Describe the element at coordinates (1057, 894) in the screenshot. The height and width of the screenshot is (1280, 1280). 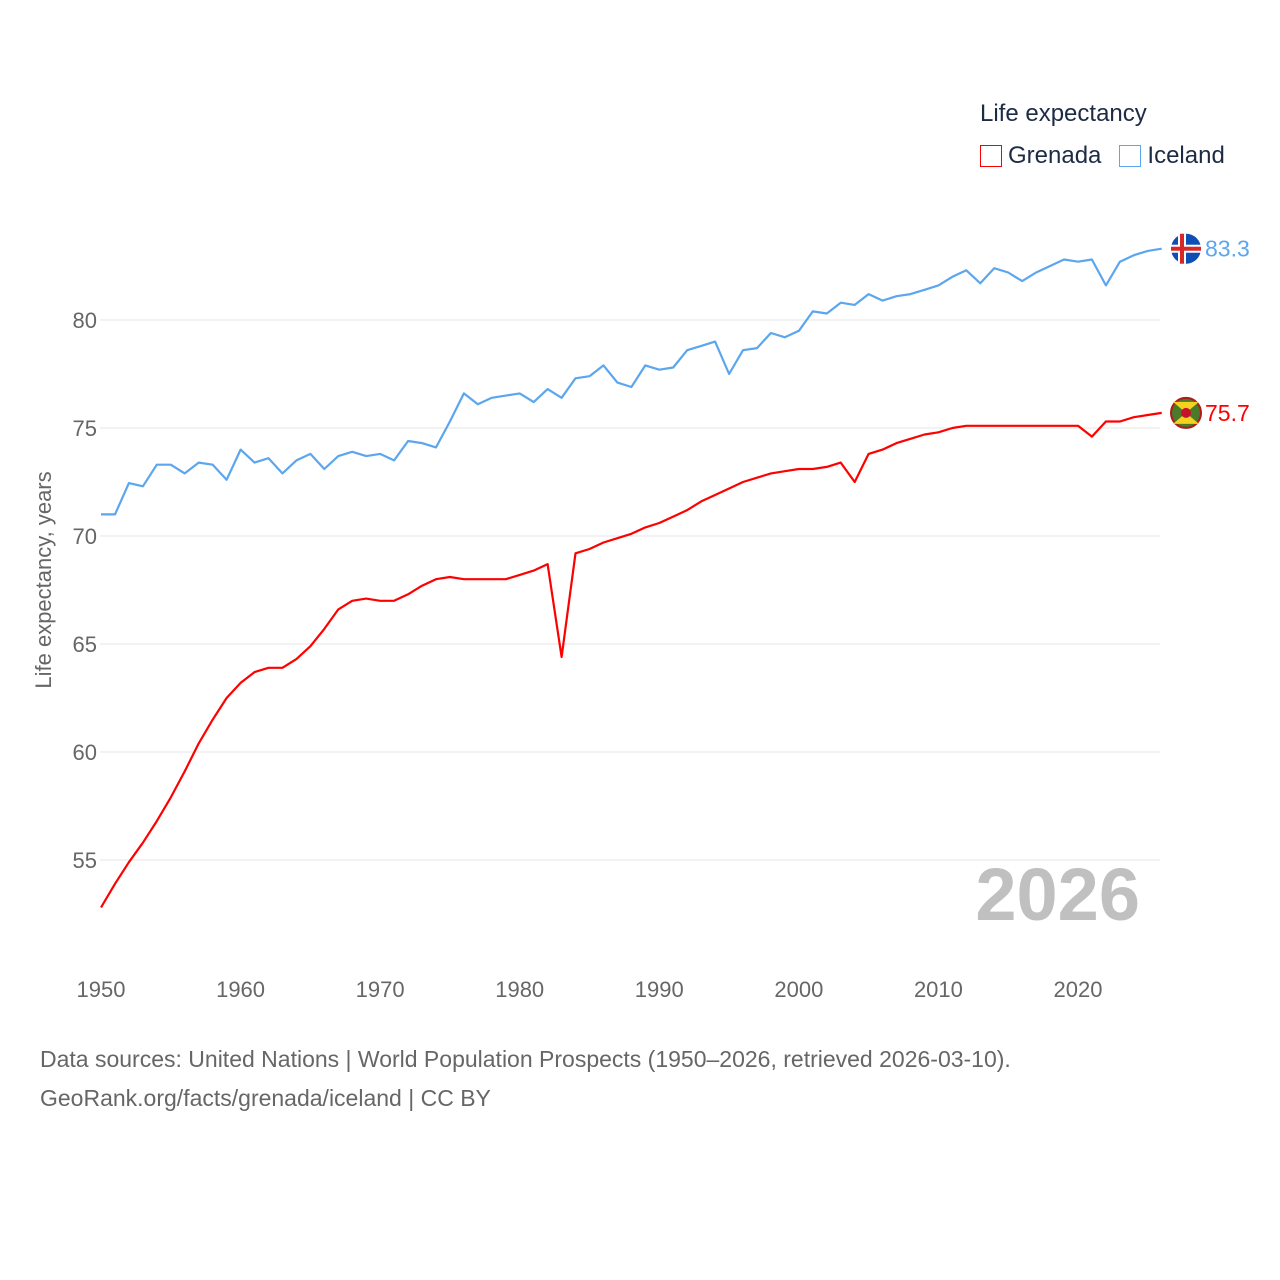
I see `year-watermark: 2026` at that location.